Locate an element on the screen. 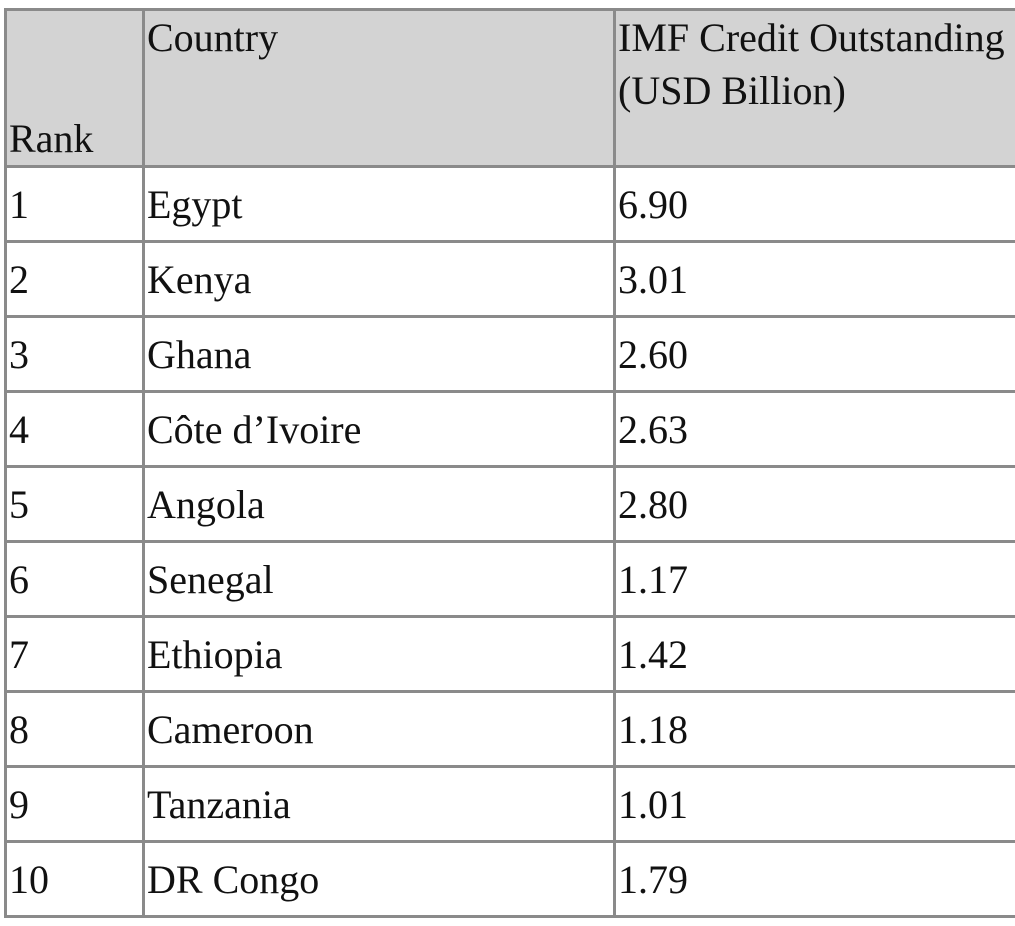  table-cell: Angola is located at coordinates (379, 504).